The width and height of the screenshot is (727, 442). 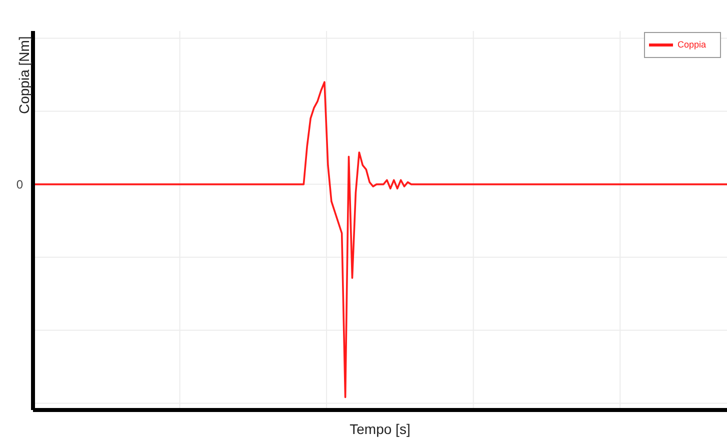 What do you see at coordinates (380, 429) in the screenshot?
I see `x-axis-title: Tempo [s]` at bounding box center [380, 429].